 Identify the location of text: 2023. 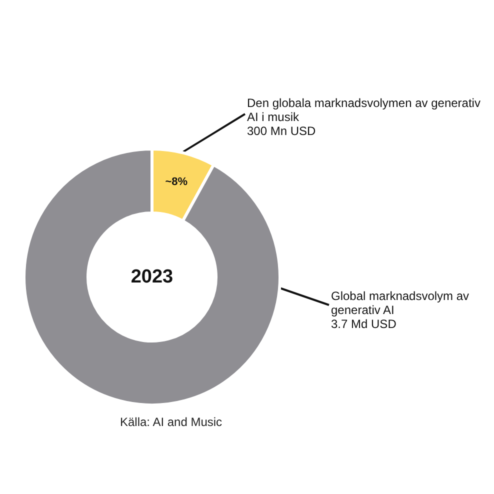
(152, 277).